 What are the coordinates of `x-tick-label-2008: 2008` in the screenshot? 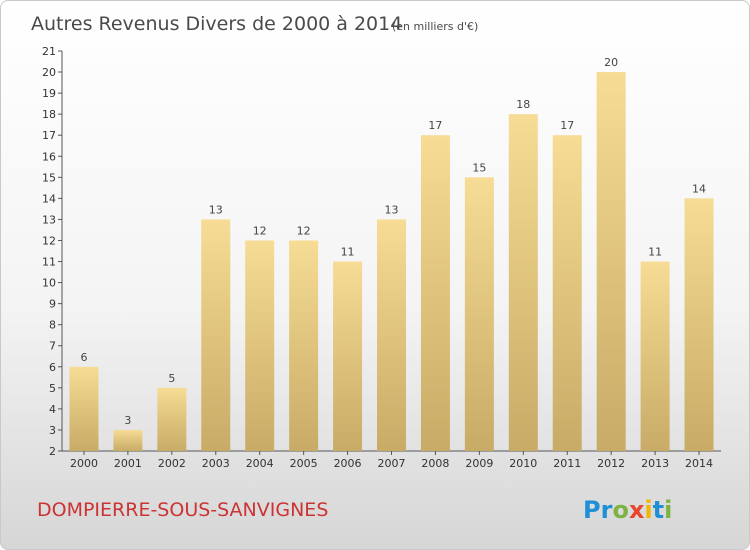 It's located at (435, 463).